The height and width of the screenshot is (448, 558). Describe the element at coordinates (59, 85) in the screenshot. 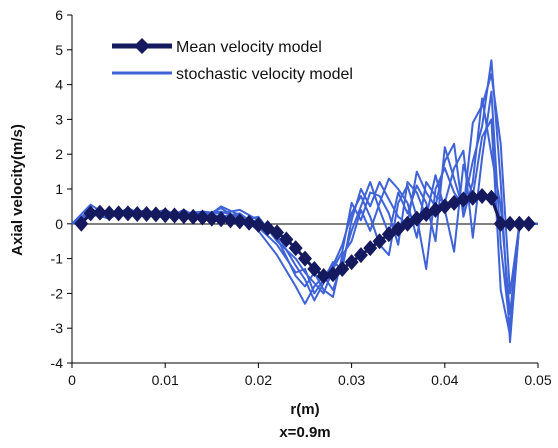

I see `y-tick-label: 4` at that location.